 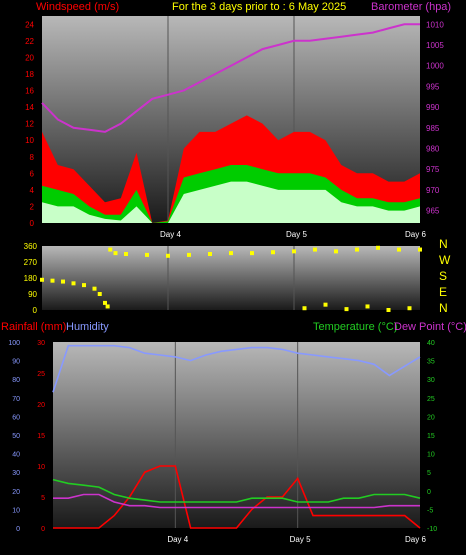 What do you see at coordinates (35, 310) in the screenshot?
I see `direction-tick: 0` at bounding box center [35, 310].